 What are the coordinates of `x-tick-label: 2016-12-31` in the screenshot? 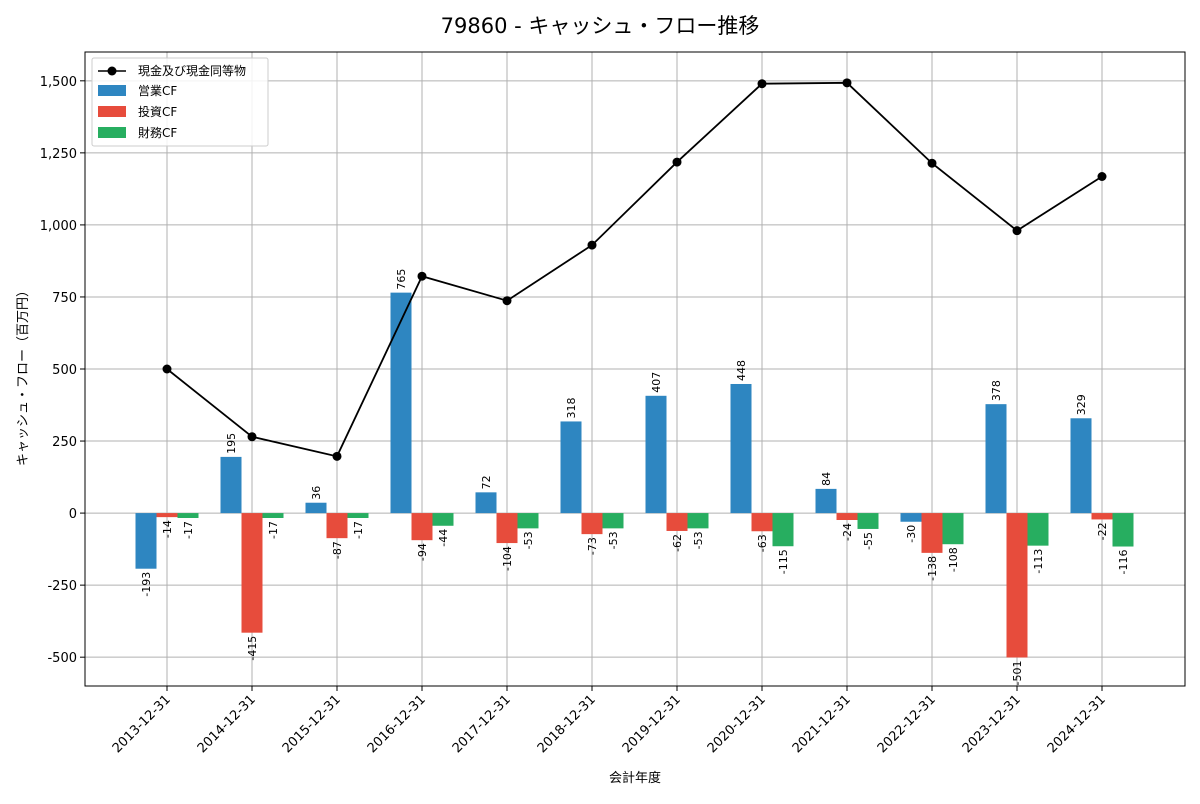 It's located at (397, 724).